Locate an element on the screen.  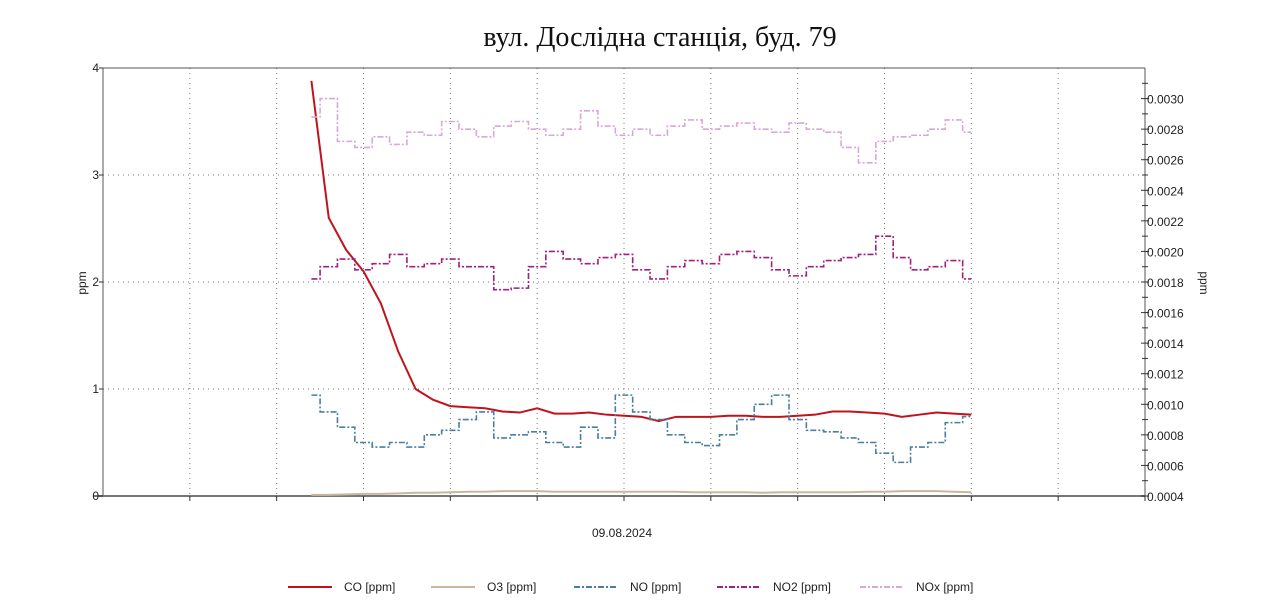
right-tick-label: 0.0020 is located at coordinates (1165, 252).